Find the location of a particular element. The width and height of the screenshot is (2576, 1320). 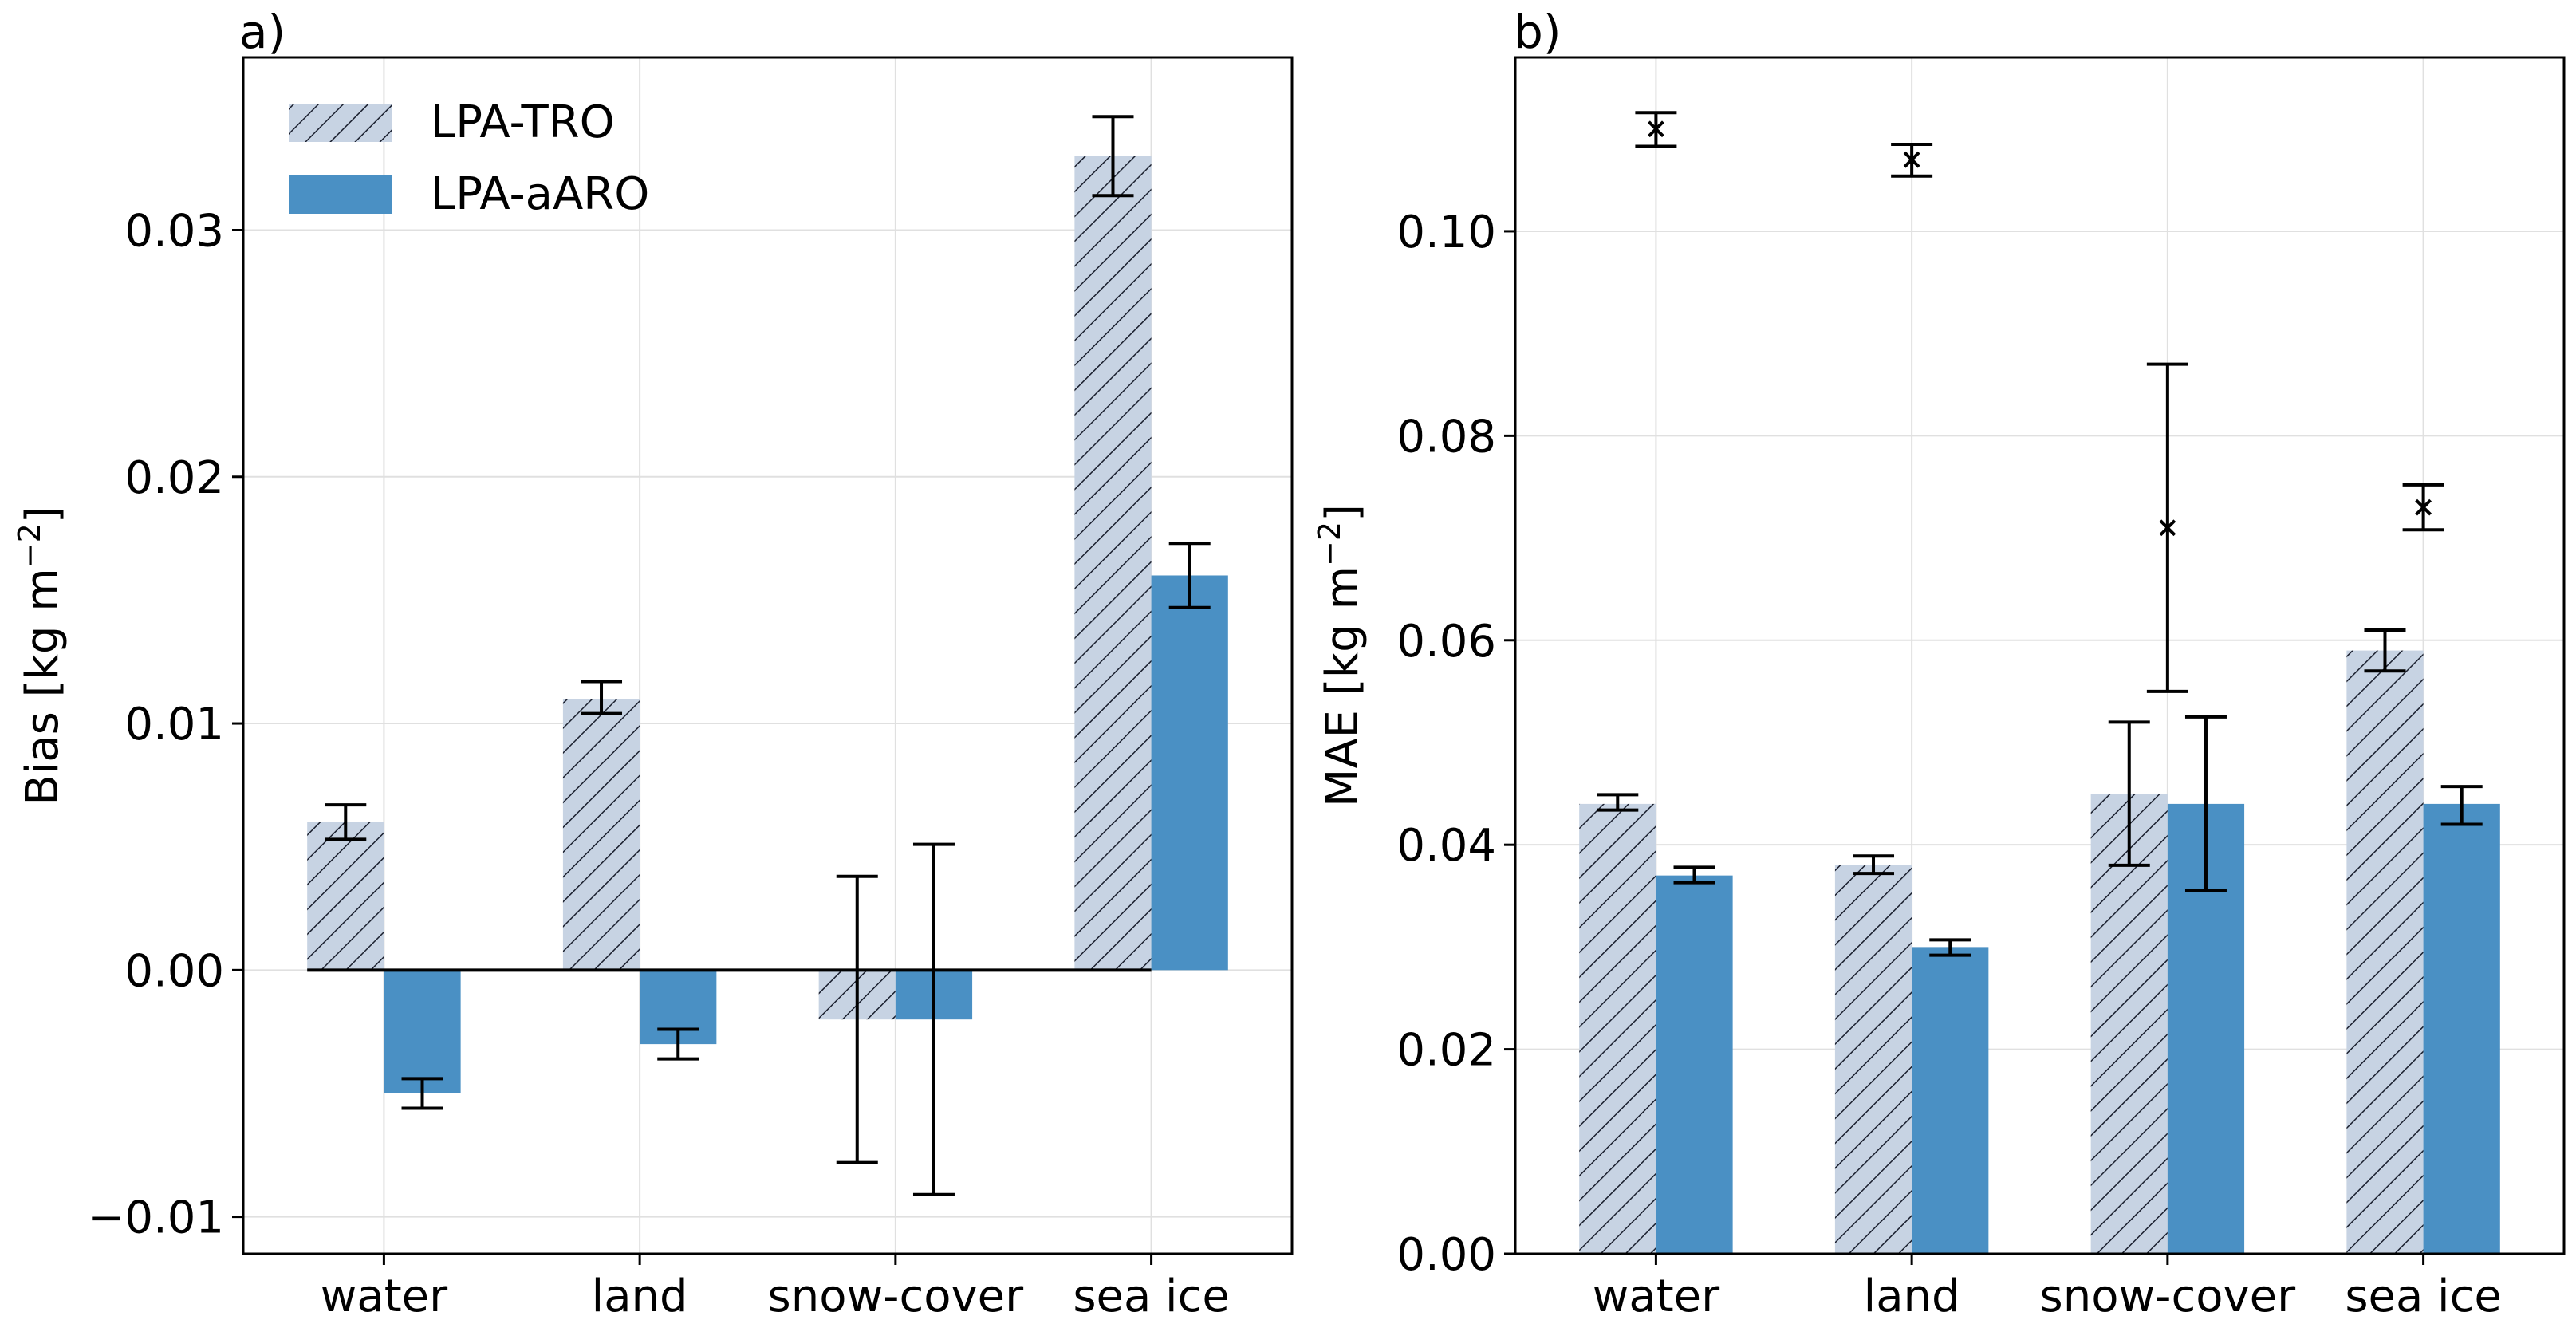

y-tick-label: −0.01 is located at coordinates (155, 1218).